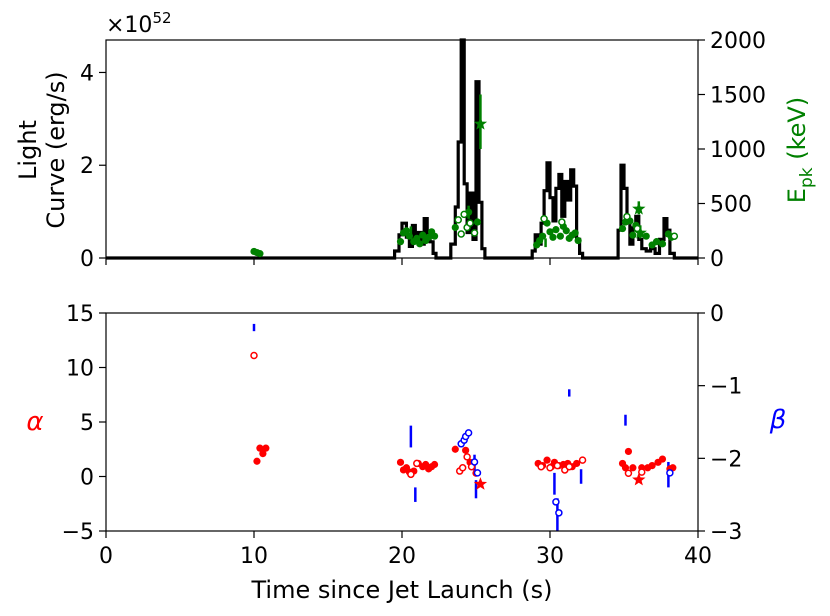 The image size is (830, 616). I want to click on top-y2-axis-label: Epk (keV), so click(800, 150).